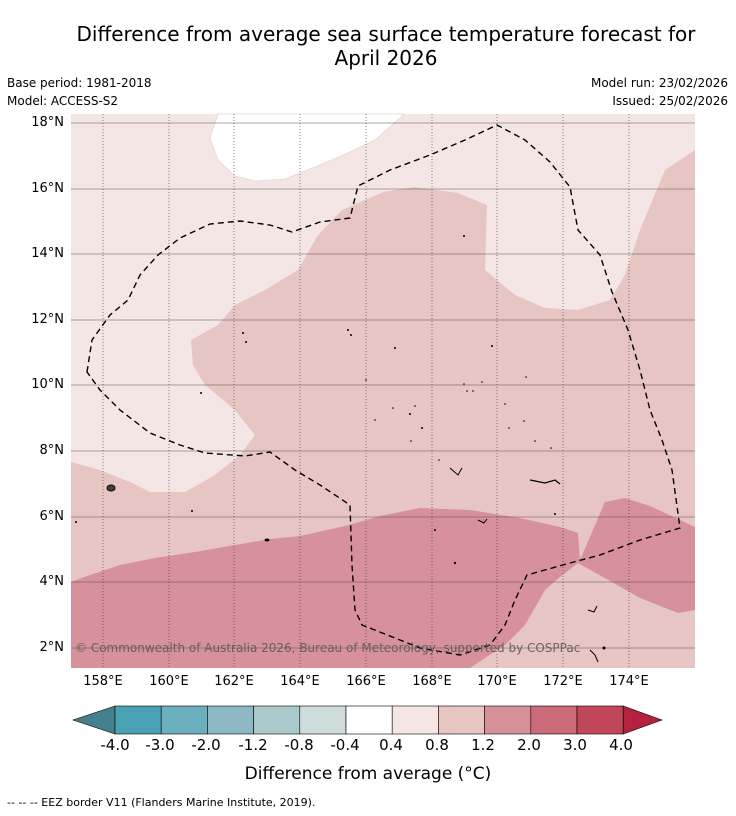 This screenshot has width=736, height=816. Describe the element at coordinates (659, 92) in the screenshot. I see `metadata-right: Model run: 23/02/2026 Issued: 25/02/2026` at that location.